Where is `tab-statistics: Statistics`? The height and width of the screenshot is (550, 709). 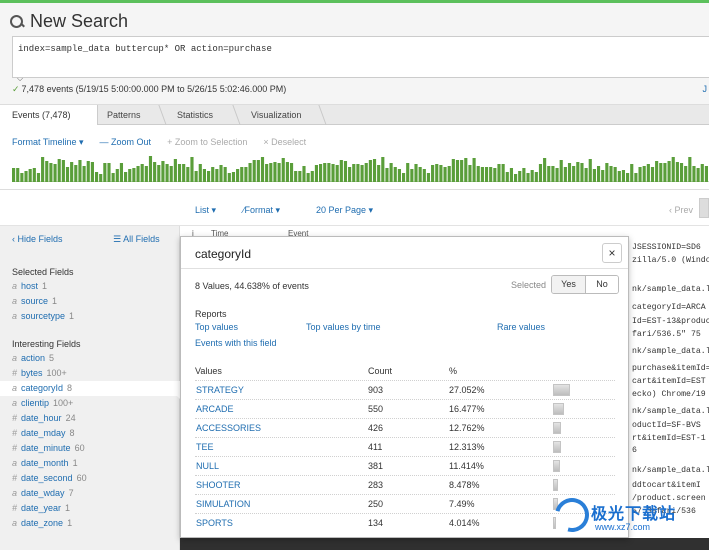 tab-statistics: Statistics is located at coordinates (195, 115).